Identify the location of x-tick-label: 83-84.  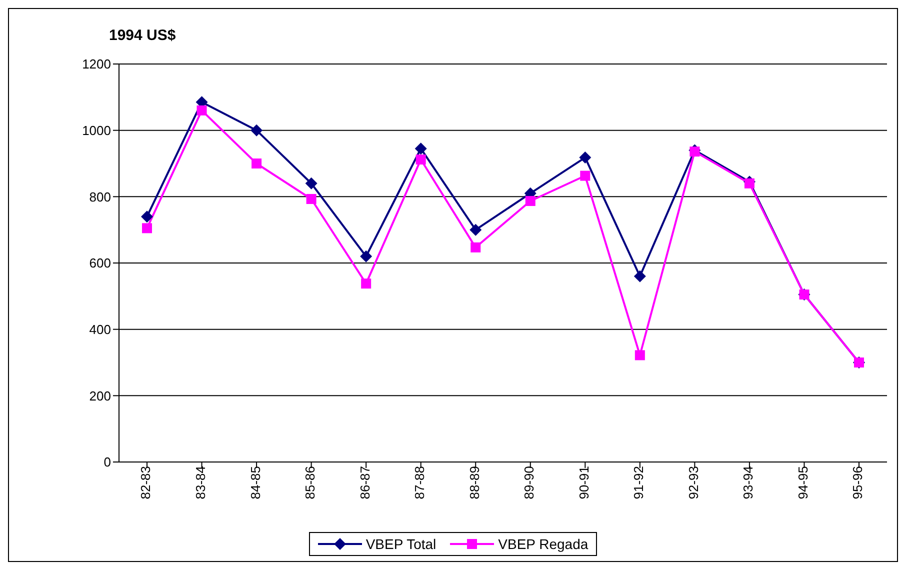
(200, 483).